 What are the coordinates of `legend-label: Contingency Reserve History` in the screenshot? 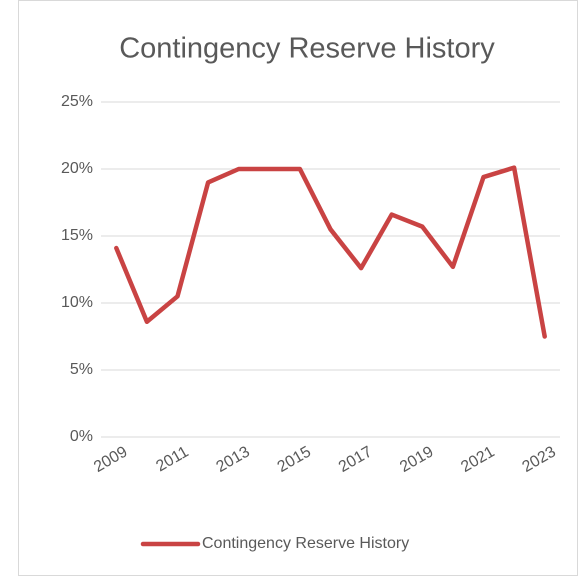 It's located at (305, 543).